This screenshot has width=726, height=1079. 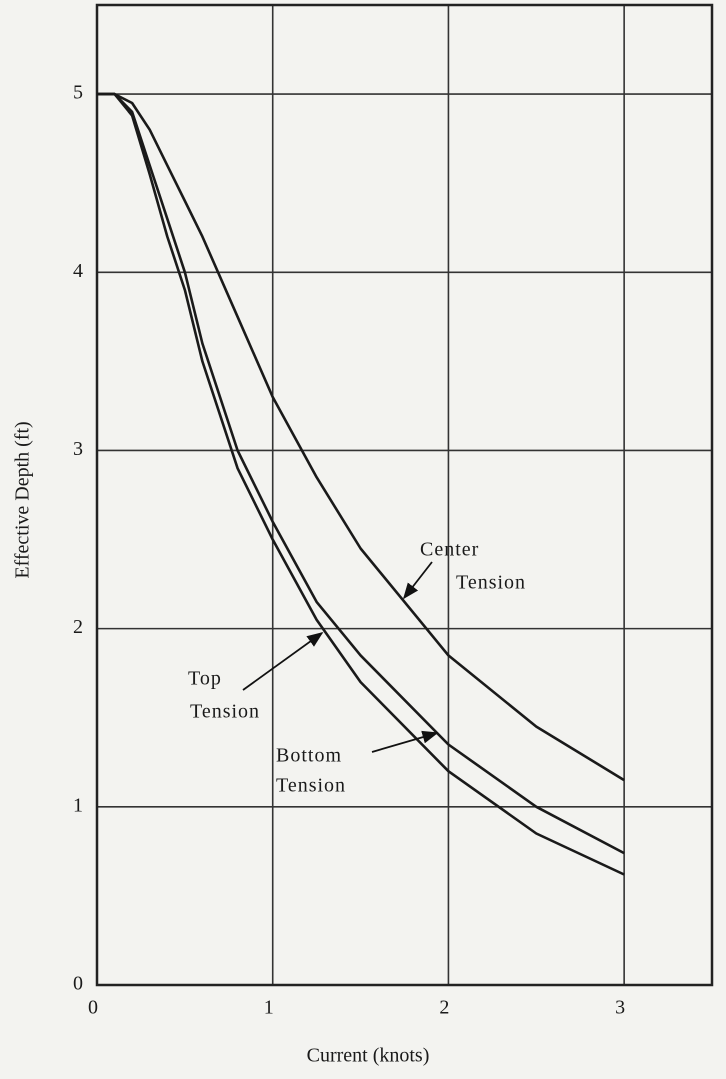 I want to click on y-tick-label: 1, so click(x=78, y=805).